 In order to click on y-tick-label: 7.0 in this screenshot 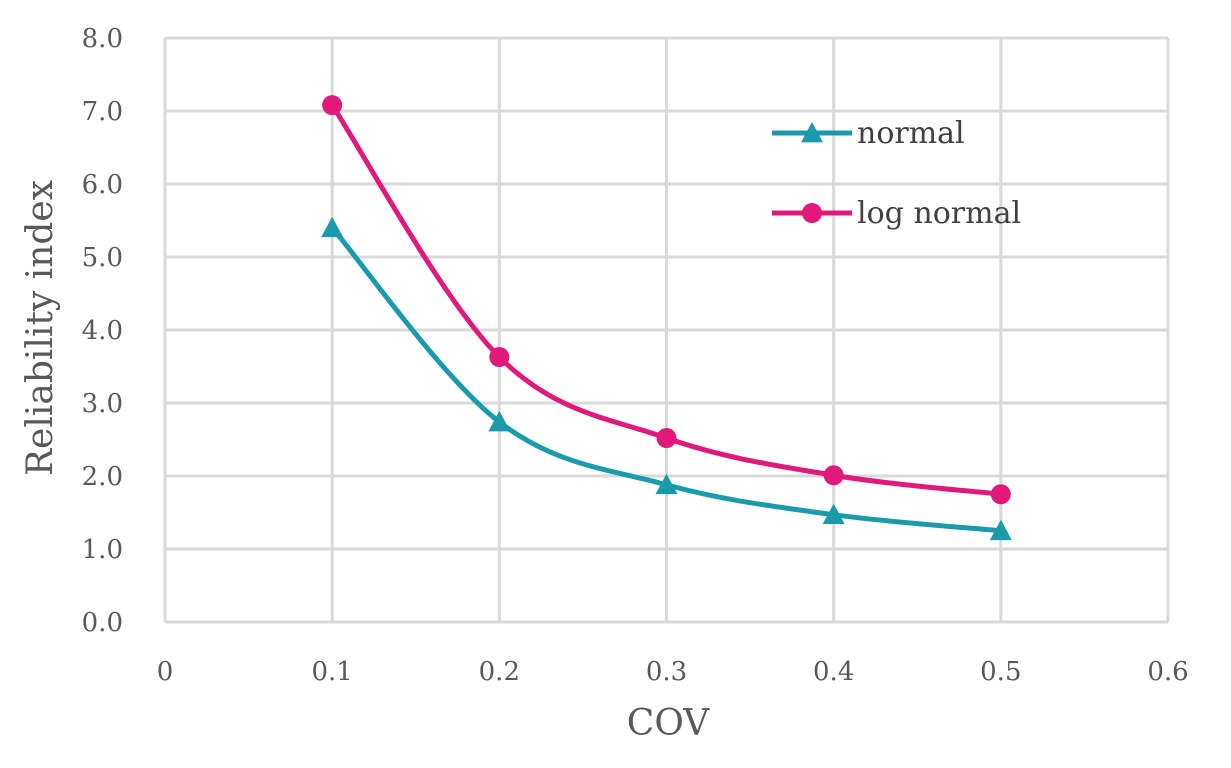, I will do `click(102, 112)`.